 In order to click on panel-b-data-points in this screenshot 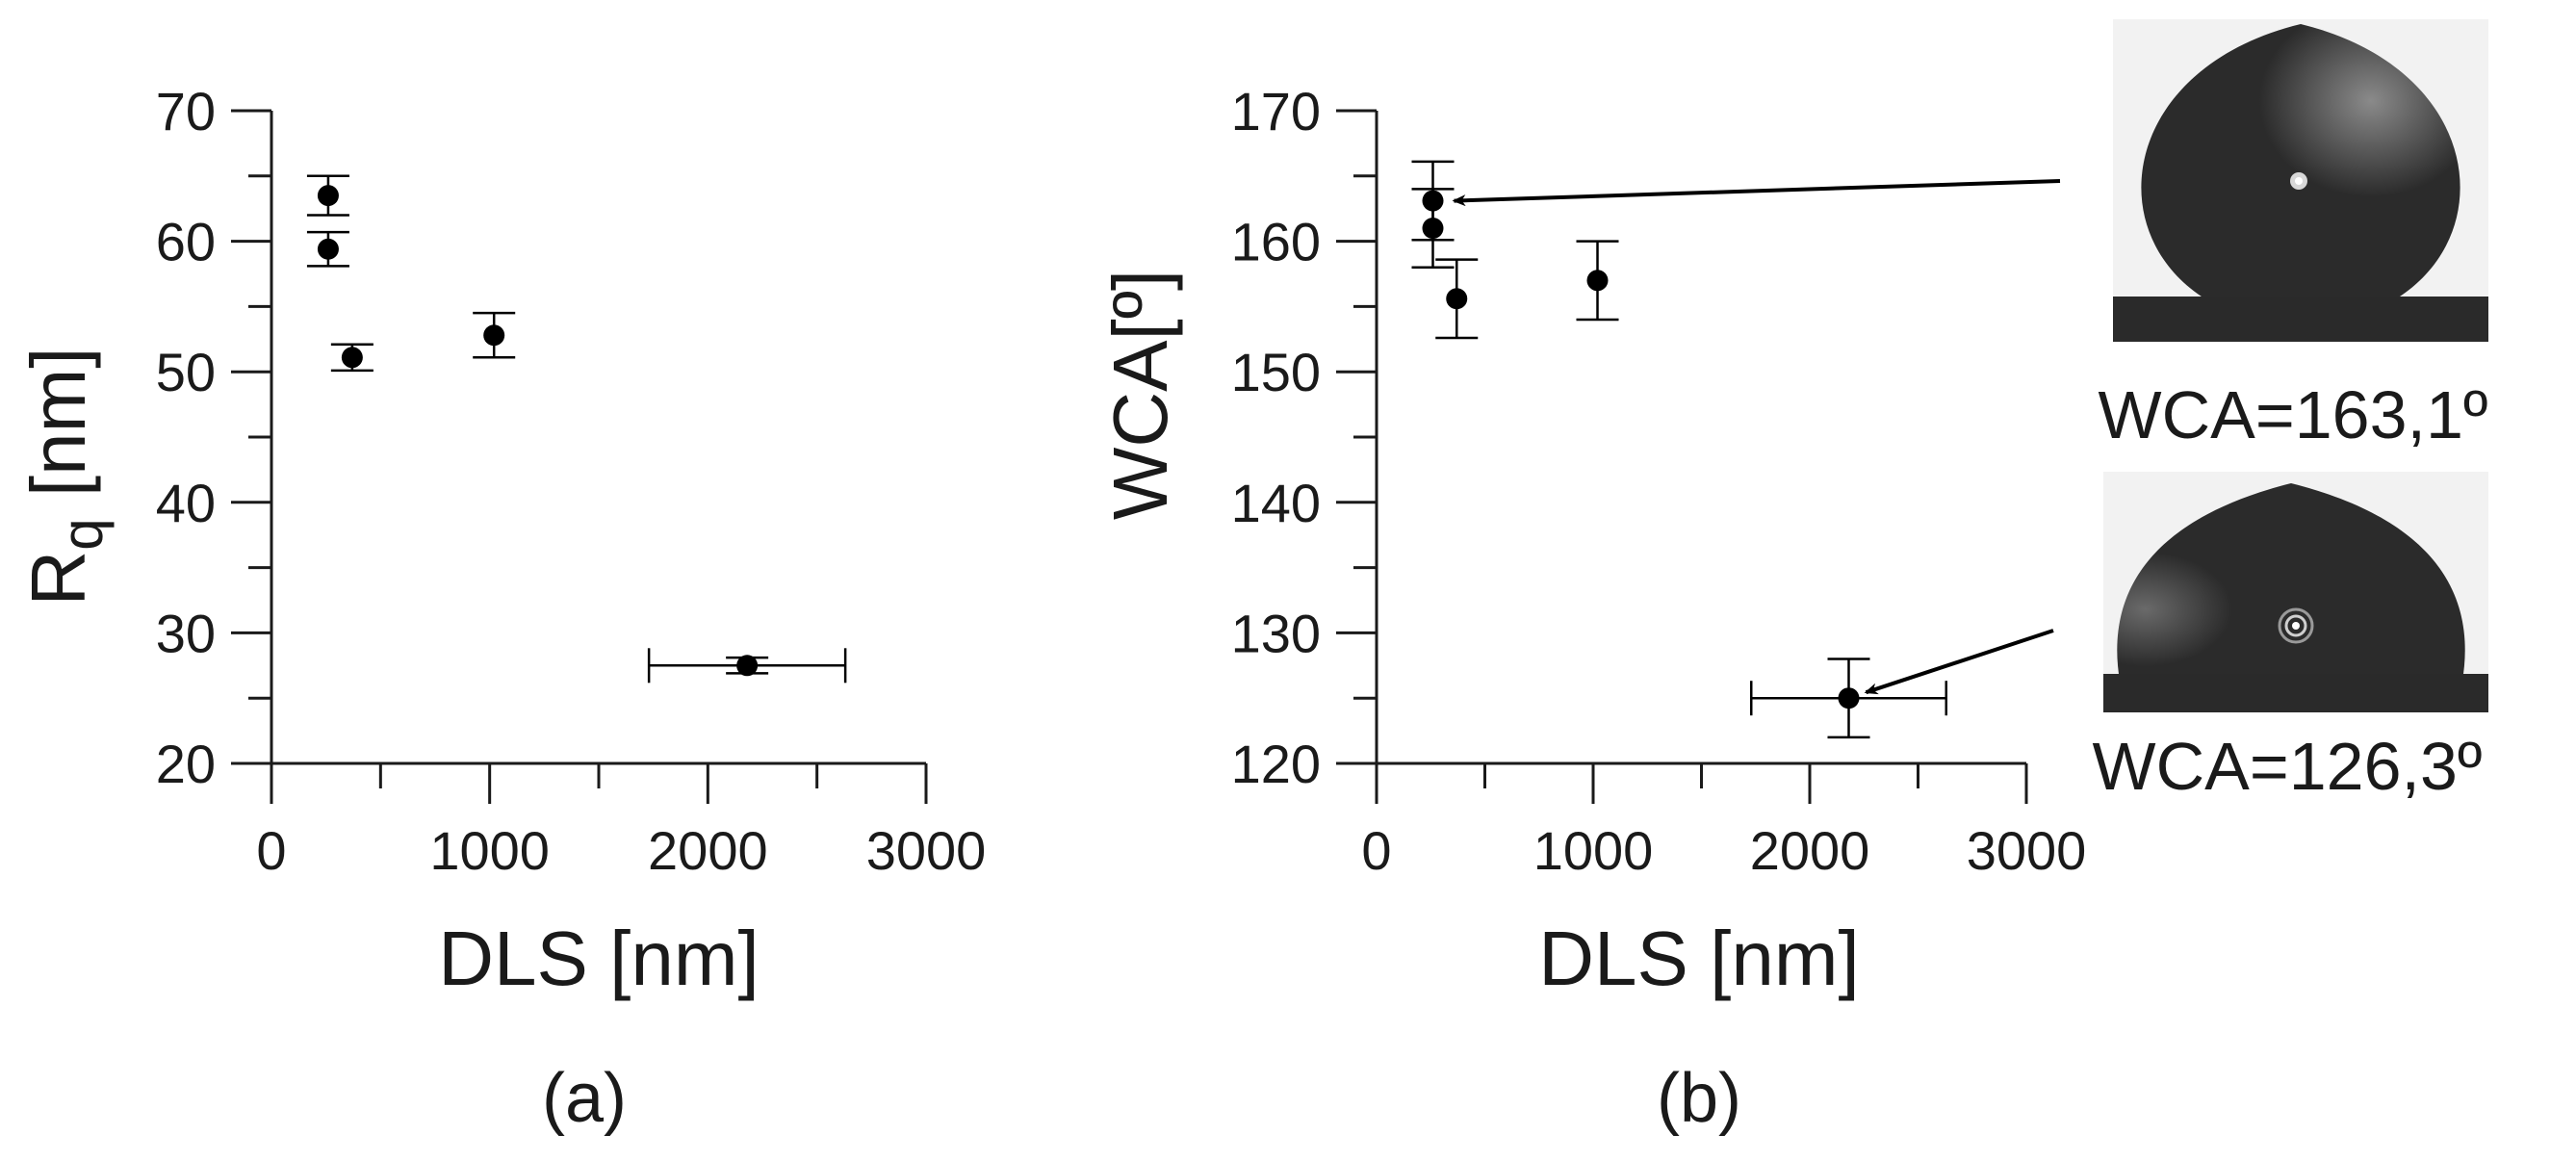, I will do `click(1679, 449)`.